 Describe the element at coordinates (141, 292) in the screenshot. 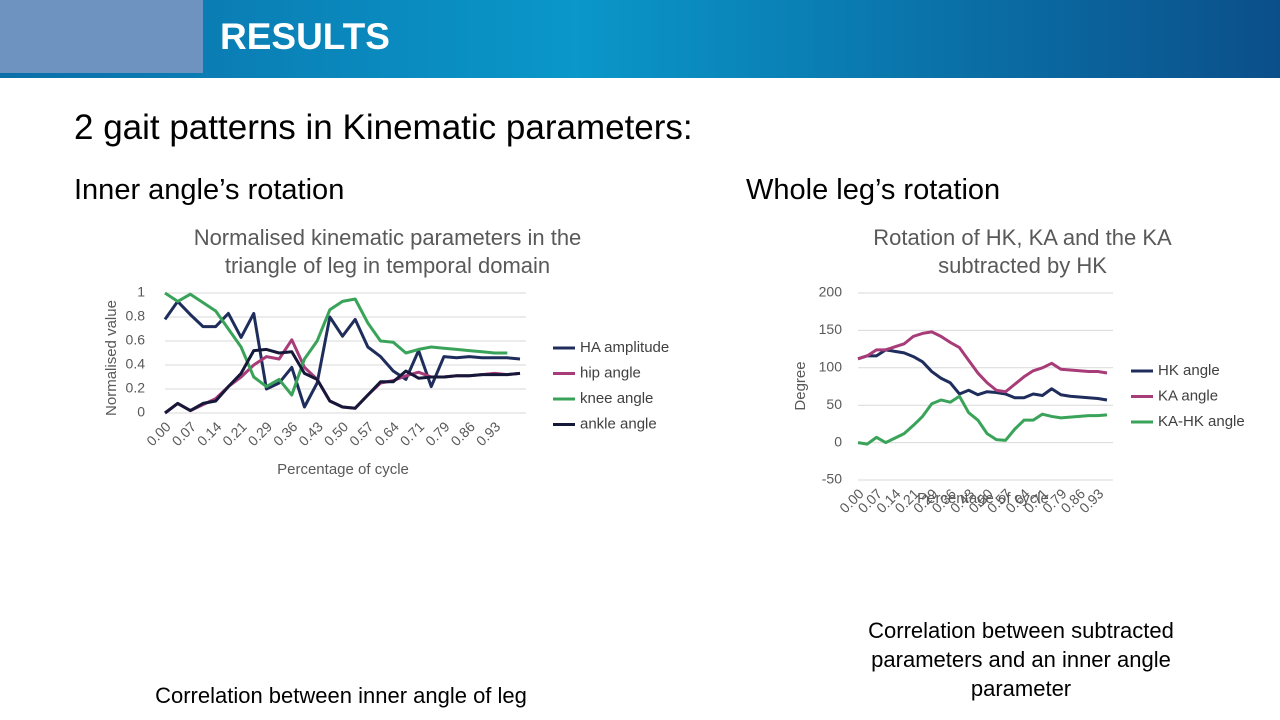

I see `y-tick-label: 1` at that location.